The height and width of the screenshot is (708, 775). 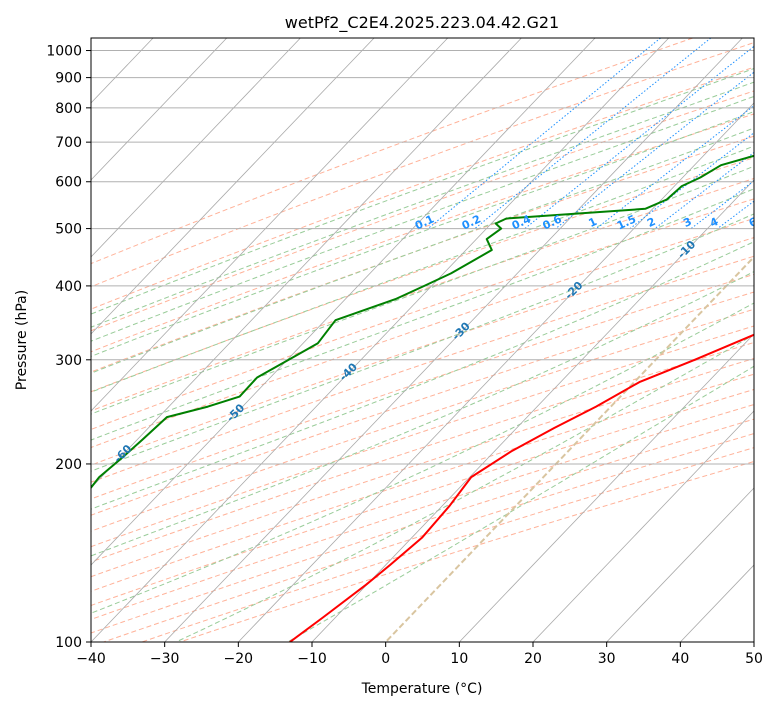 What do you see at coordinates (68, 465) in the screenshot?
I see `y-tick-label: 200` at bounding box center [68, 465].